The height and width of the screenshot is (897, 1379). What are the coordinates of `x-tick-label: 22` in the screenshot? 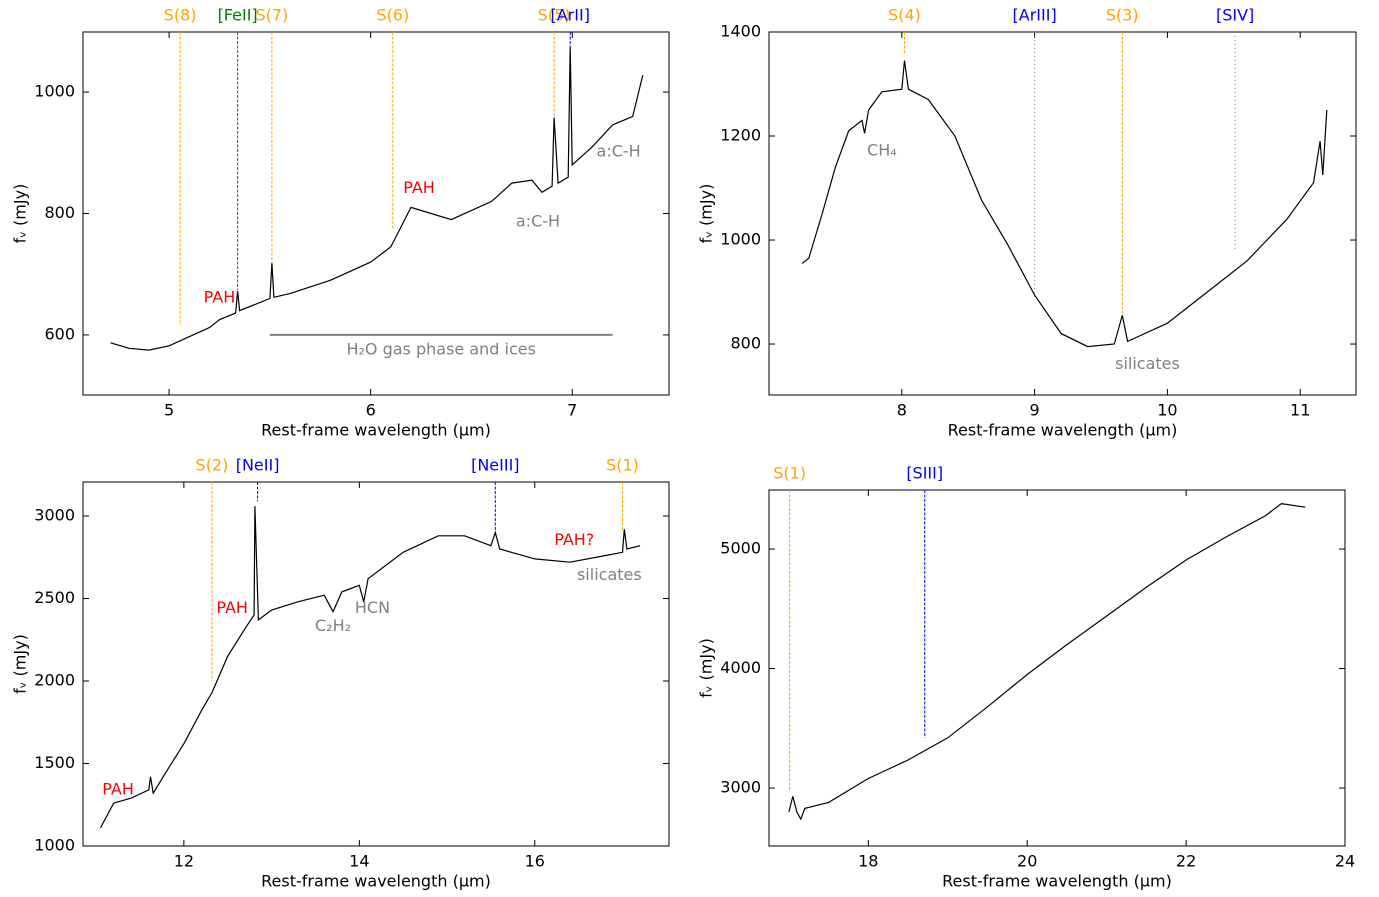 It's located at (1186, 861).